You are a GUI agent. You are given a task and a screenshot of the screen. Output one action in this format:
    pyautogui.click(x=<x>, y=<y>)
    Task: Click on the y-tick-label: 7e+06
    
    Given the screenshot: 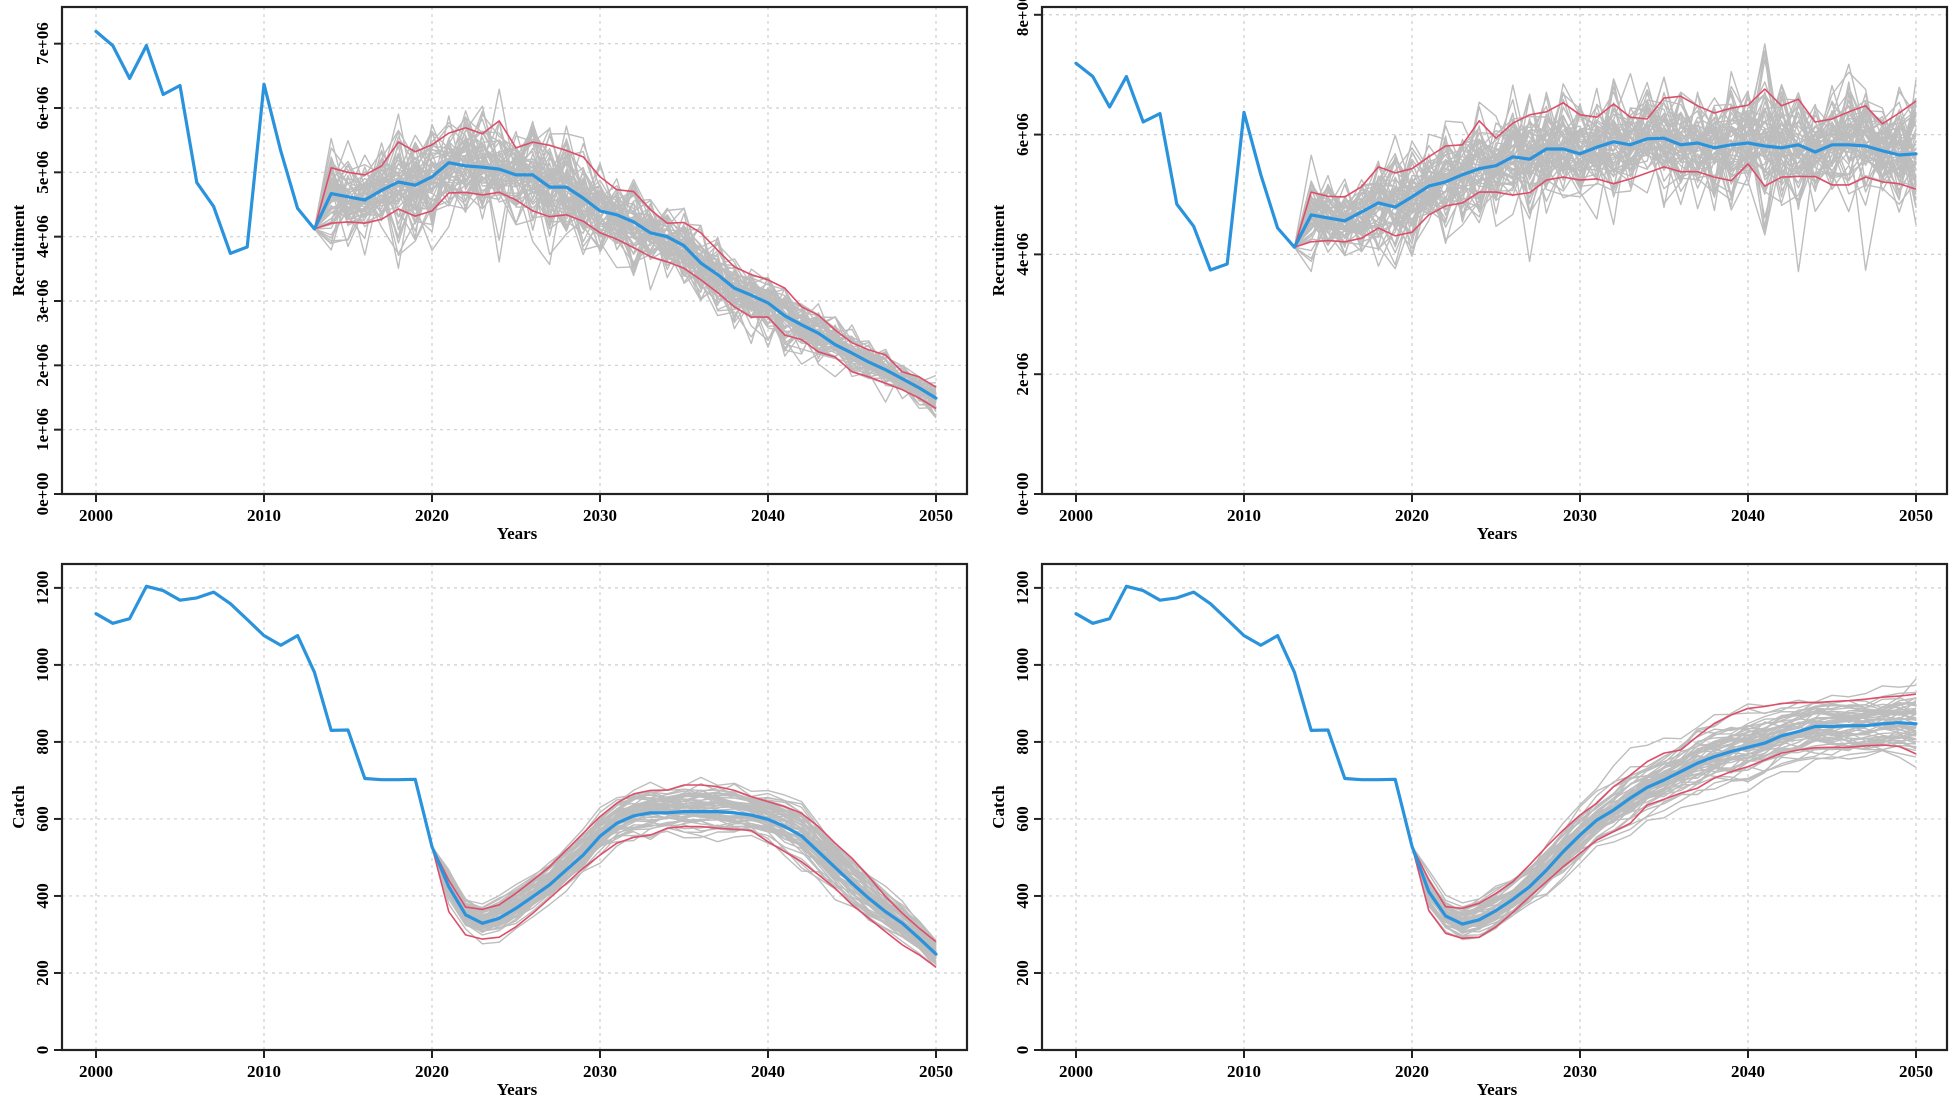 What is the action you would take?
    pyautogui.click(x=42, y=43)
    